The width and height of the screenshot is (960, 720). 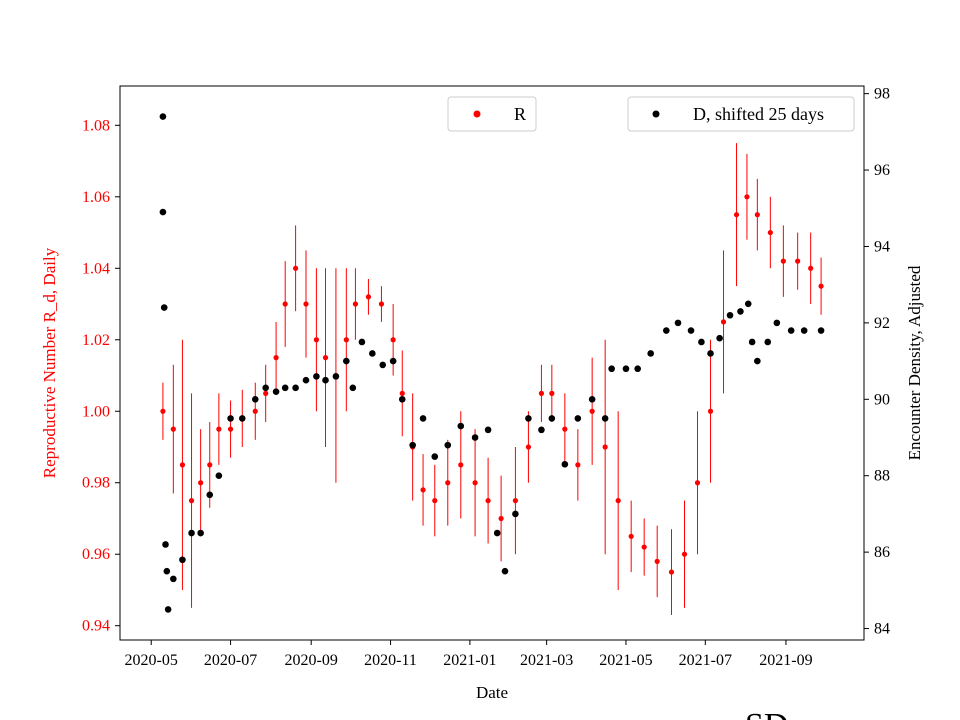 I want to click on left-y-tick-label: 0.94, so click(x=96, y=626).